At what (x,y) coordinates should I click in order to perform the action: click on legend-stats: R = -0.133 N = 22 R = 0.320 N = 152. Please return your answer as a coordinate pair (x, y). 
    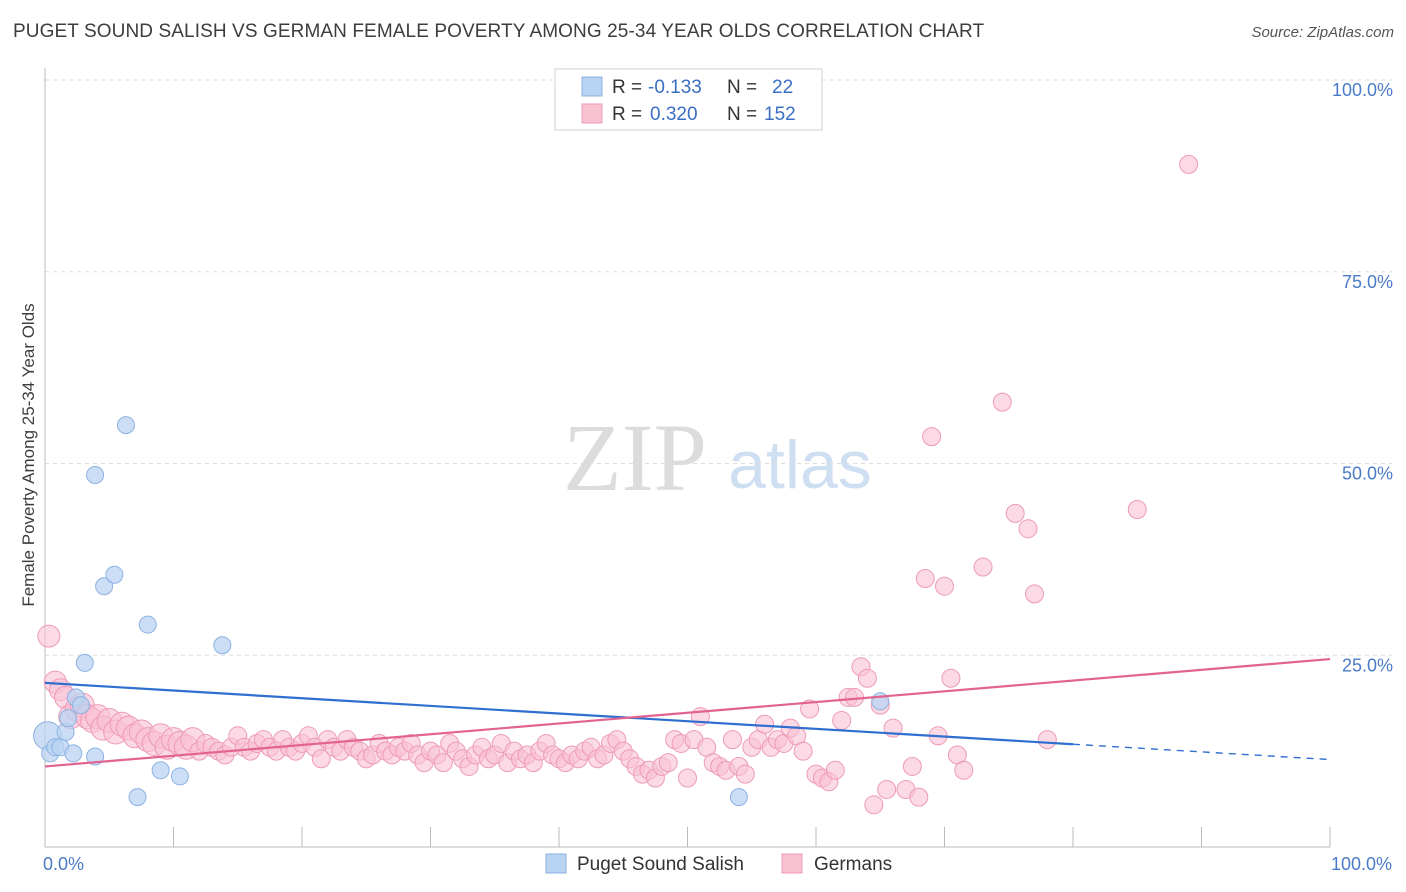
    Looking at the image, I should click on (688, 99).